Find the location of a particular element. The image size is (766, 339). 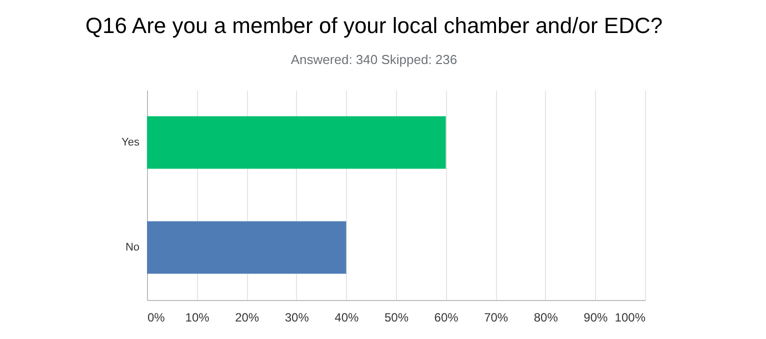

chart-subtitle: Answered: 340 Skipped: 236 is located at coordinates (374, 59).